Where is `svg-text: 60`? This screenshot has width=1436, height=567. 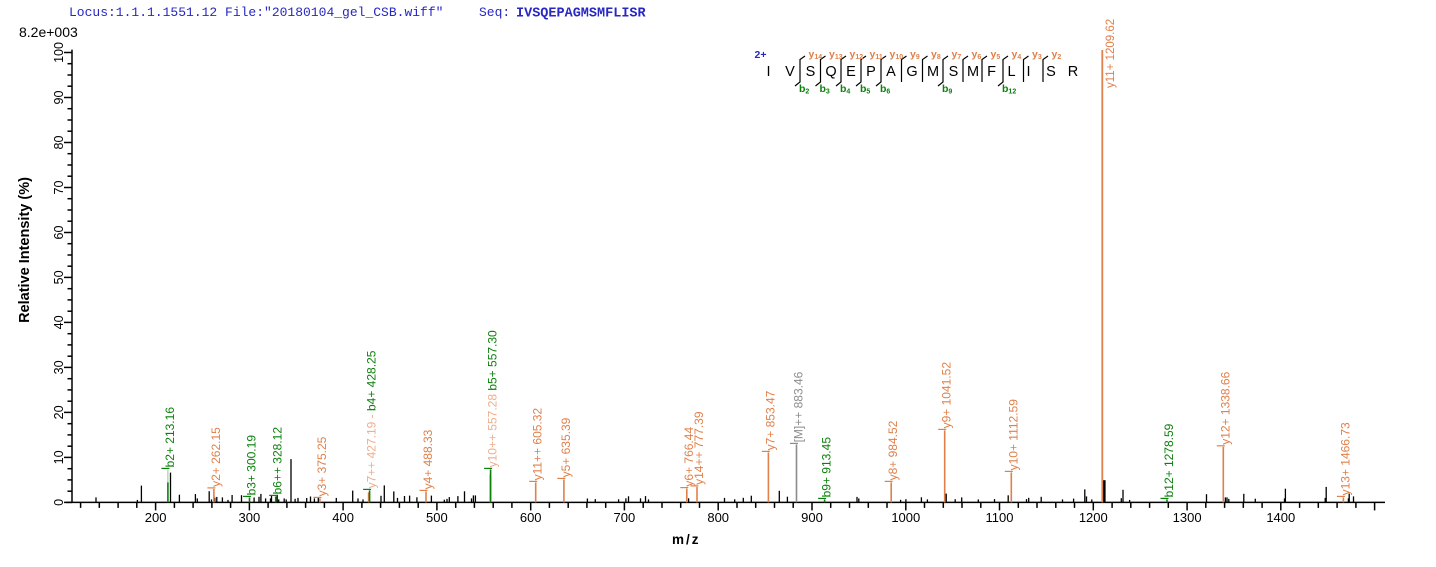
svg-text: 60 is located at coordinates (59, 233).